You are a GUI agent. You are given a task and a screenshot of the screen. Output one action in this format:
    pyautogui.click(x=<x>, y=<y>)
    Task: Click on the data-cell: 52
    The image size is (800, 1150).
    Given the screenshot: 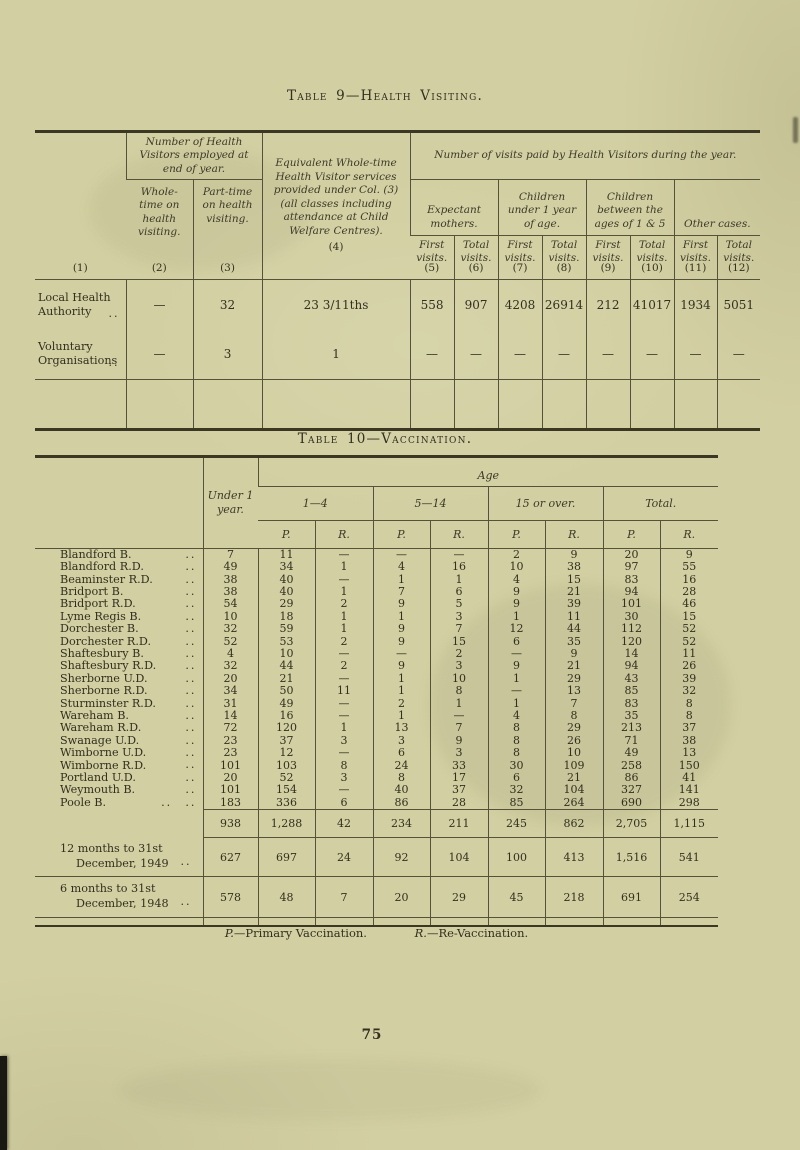 What is the action you would take?
    pyautogui.click(x=230, y=641)
    